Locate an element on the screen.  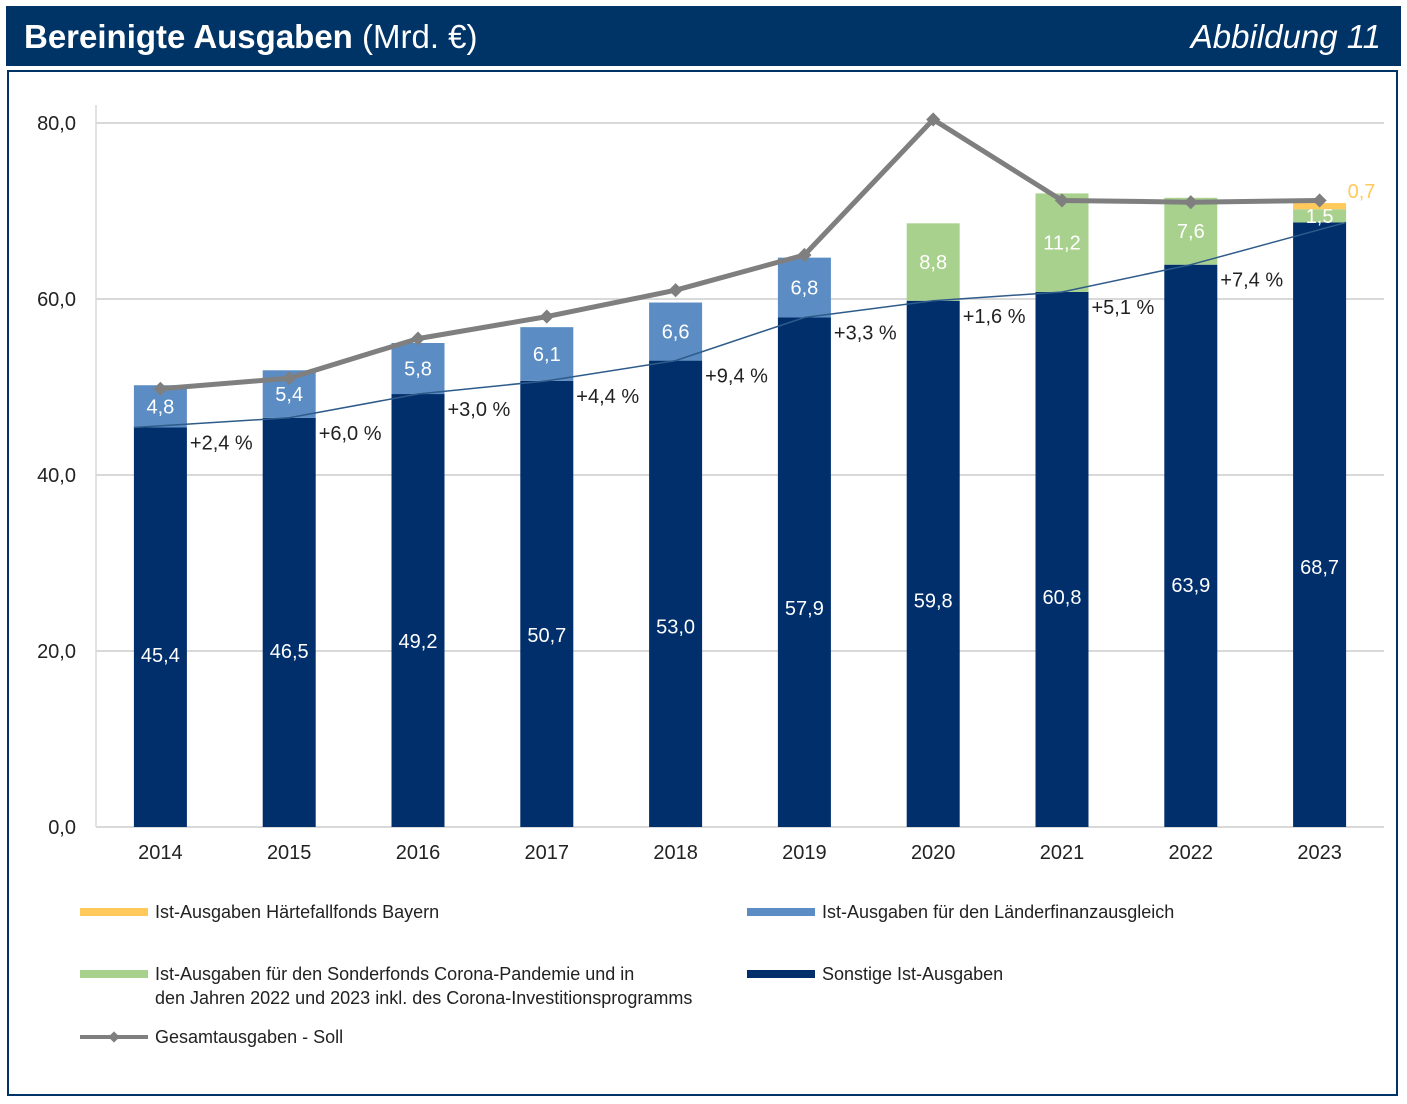
data-label-laenderfinanz-2017: 6,1 is located at coordinates (547, 355).